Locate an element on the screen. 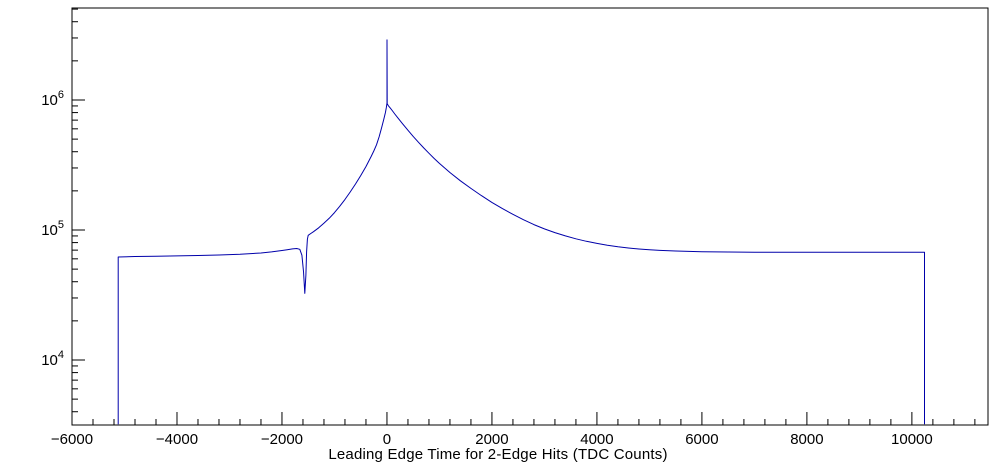 The width and height of the screenshot is (996, 472). x-tick-label: 8000 is located at coordinates (806, 439).